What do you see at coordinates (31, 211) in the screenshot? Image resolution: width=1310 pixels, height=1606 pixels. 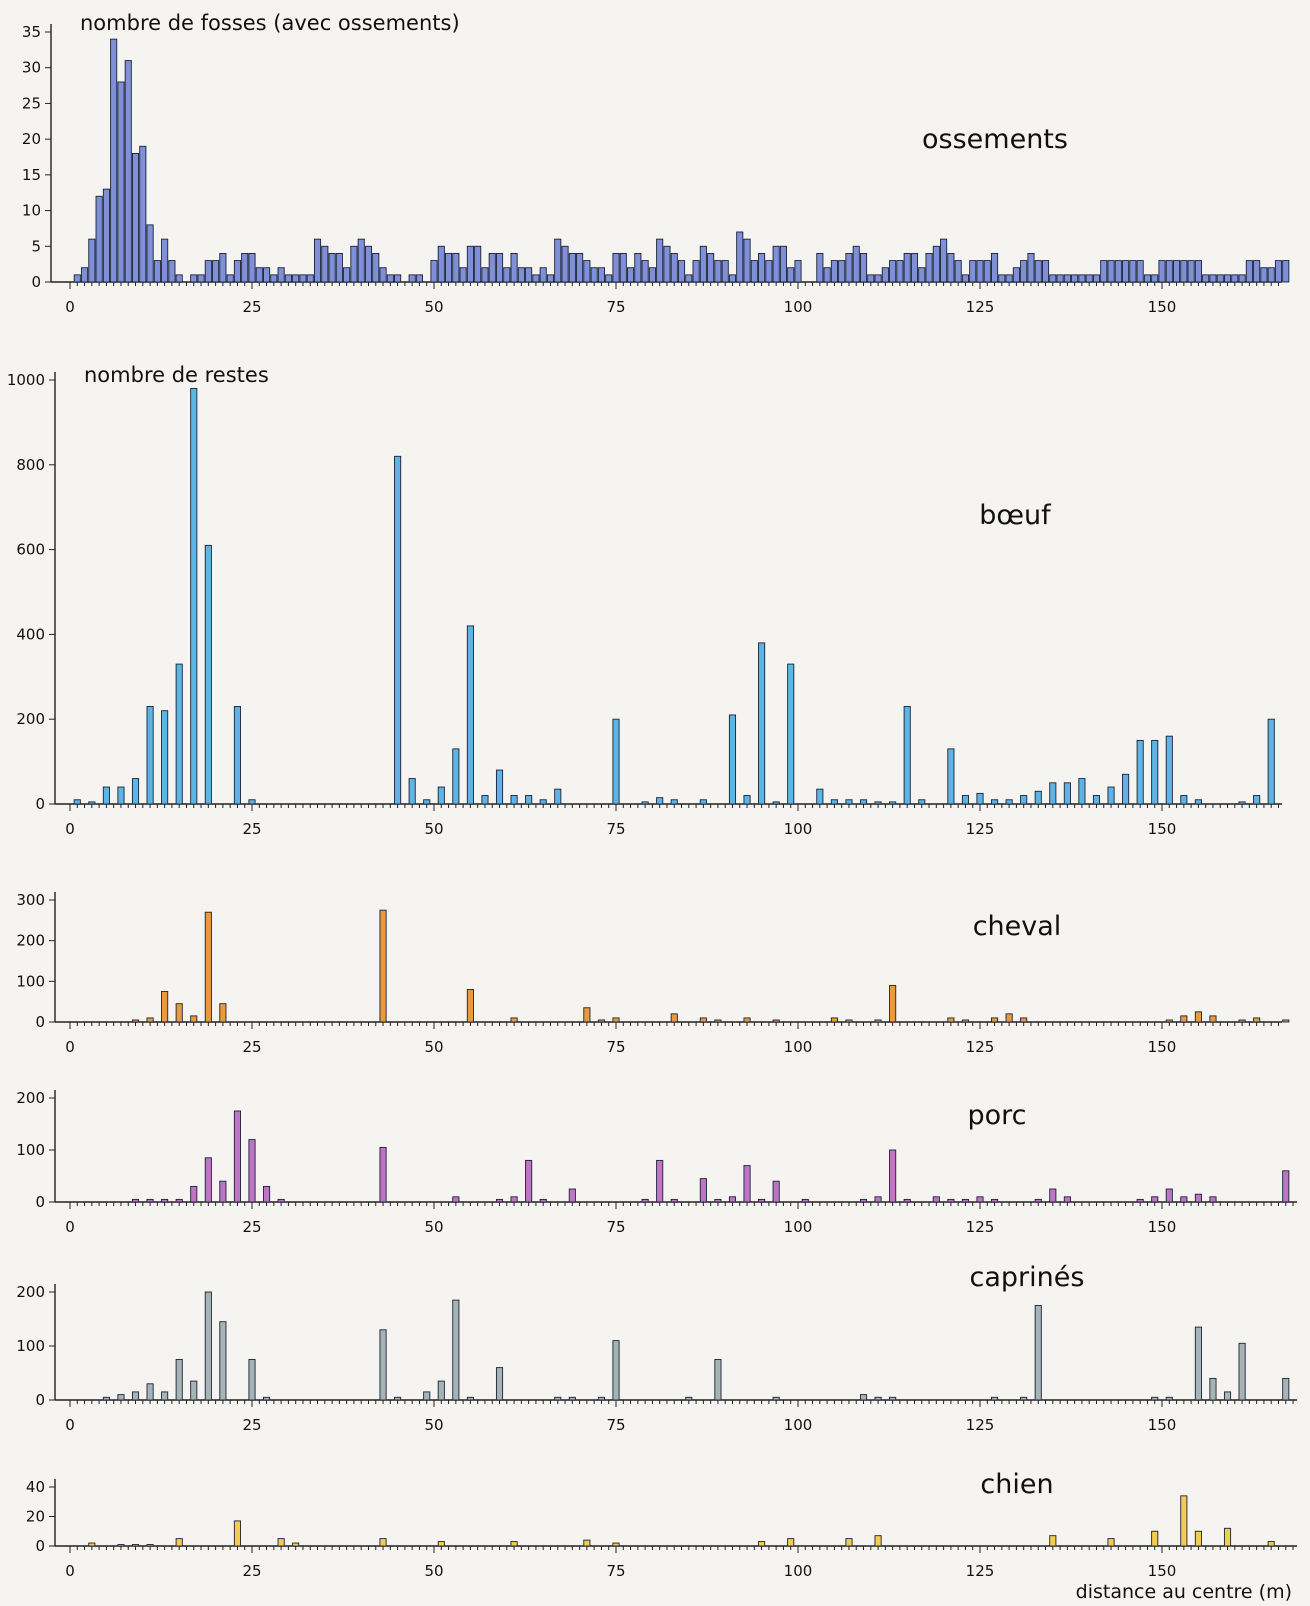 I see `y-tick-label: 10` at bounding box center [31, 211].